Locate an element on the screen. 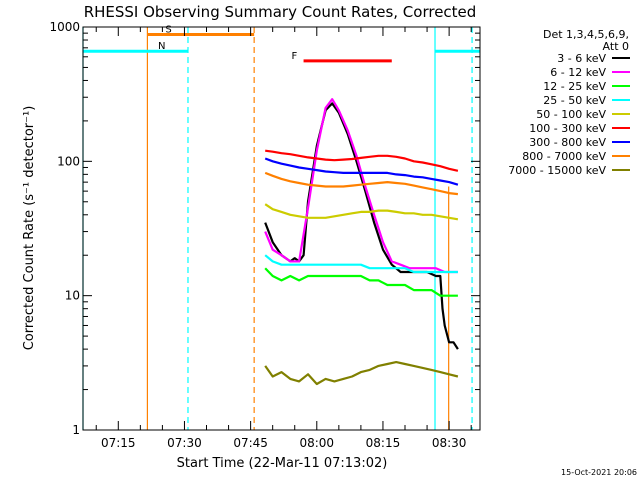 Image resolution: width=640 pixels, height=480 pixels. annotation-label-S: S is located at coordinates (168, 29).